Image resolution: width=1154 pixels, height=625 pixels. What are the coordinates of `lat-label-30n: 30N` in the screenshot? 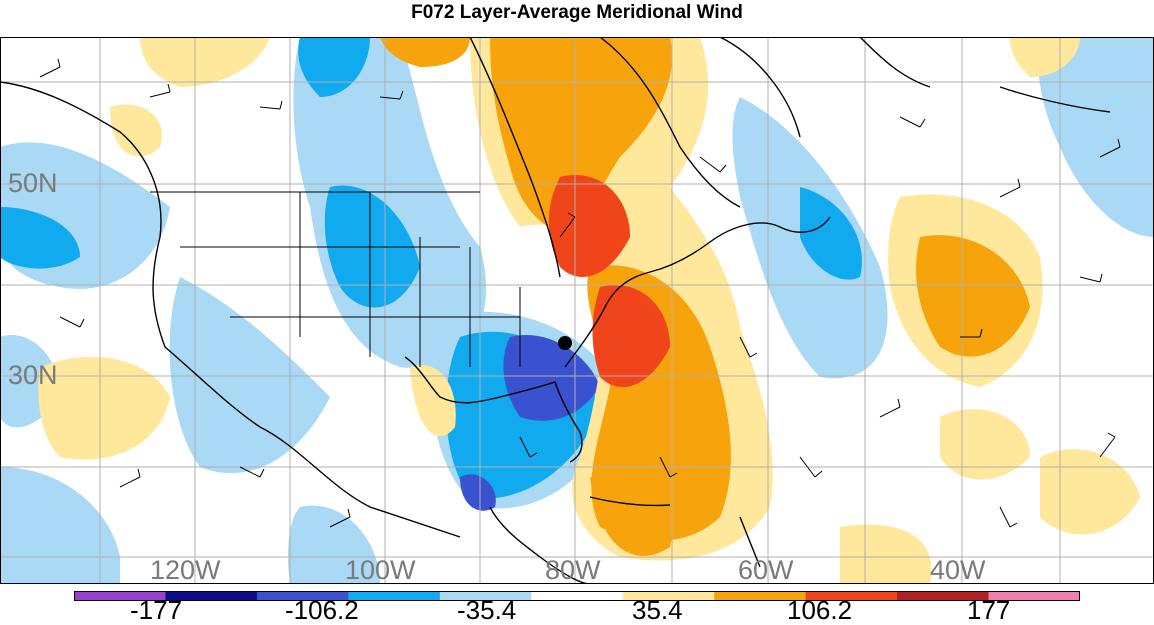 It's located at (33, 375).